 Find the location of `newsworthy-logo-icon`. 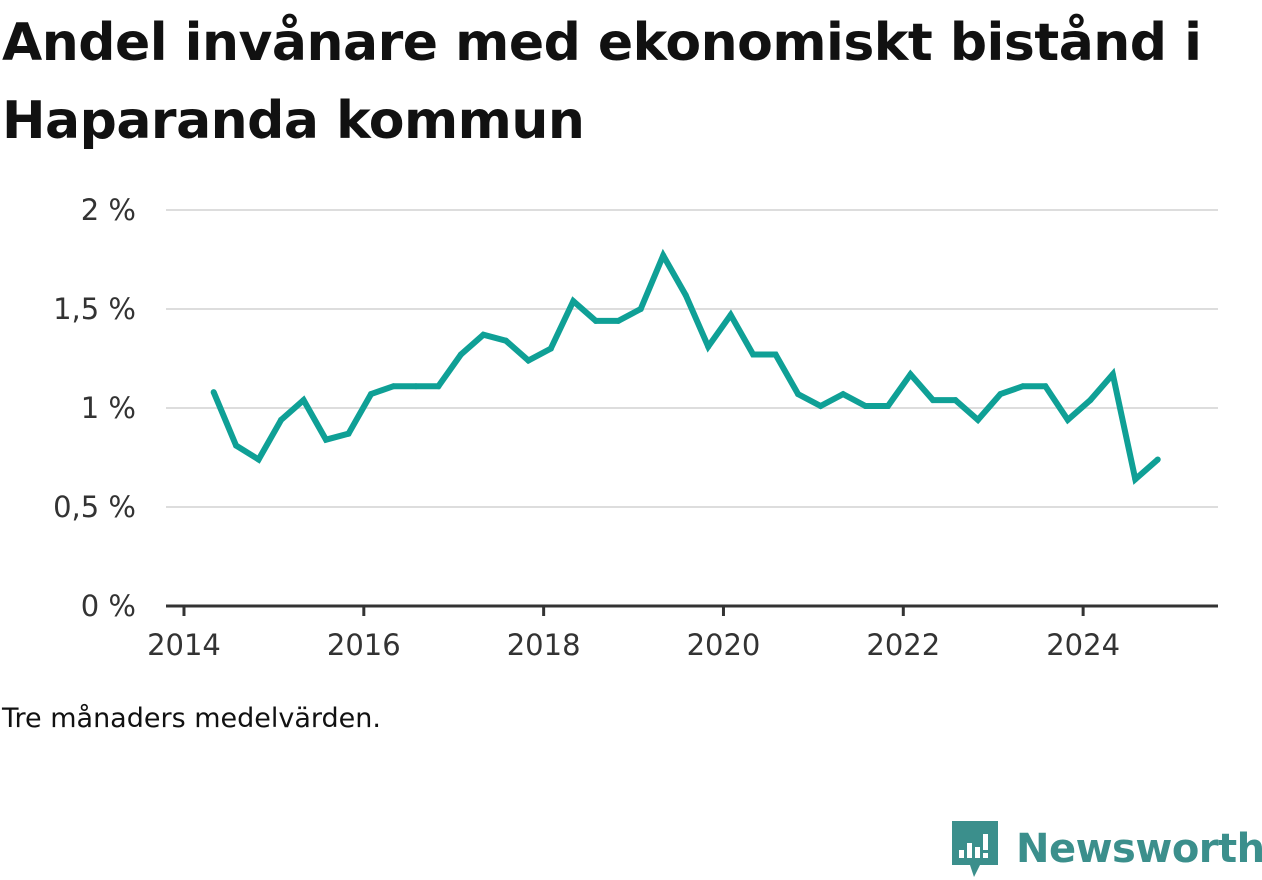

newsworthy-logo-icon is located at coordinates (975, 849).